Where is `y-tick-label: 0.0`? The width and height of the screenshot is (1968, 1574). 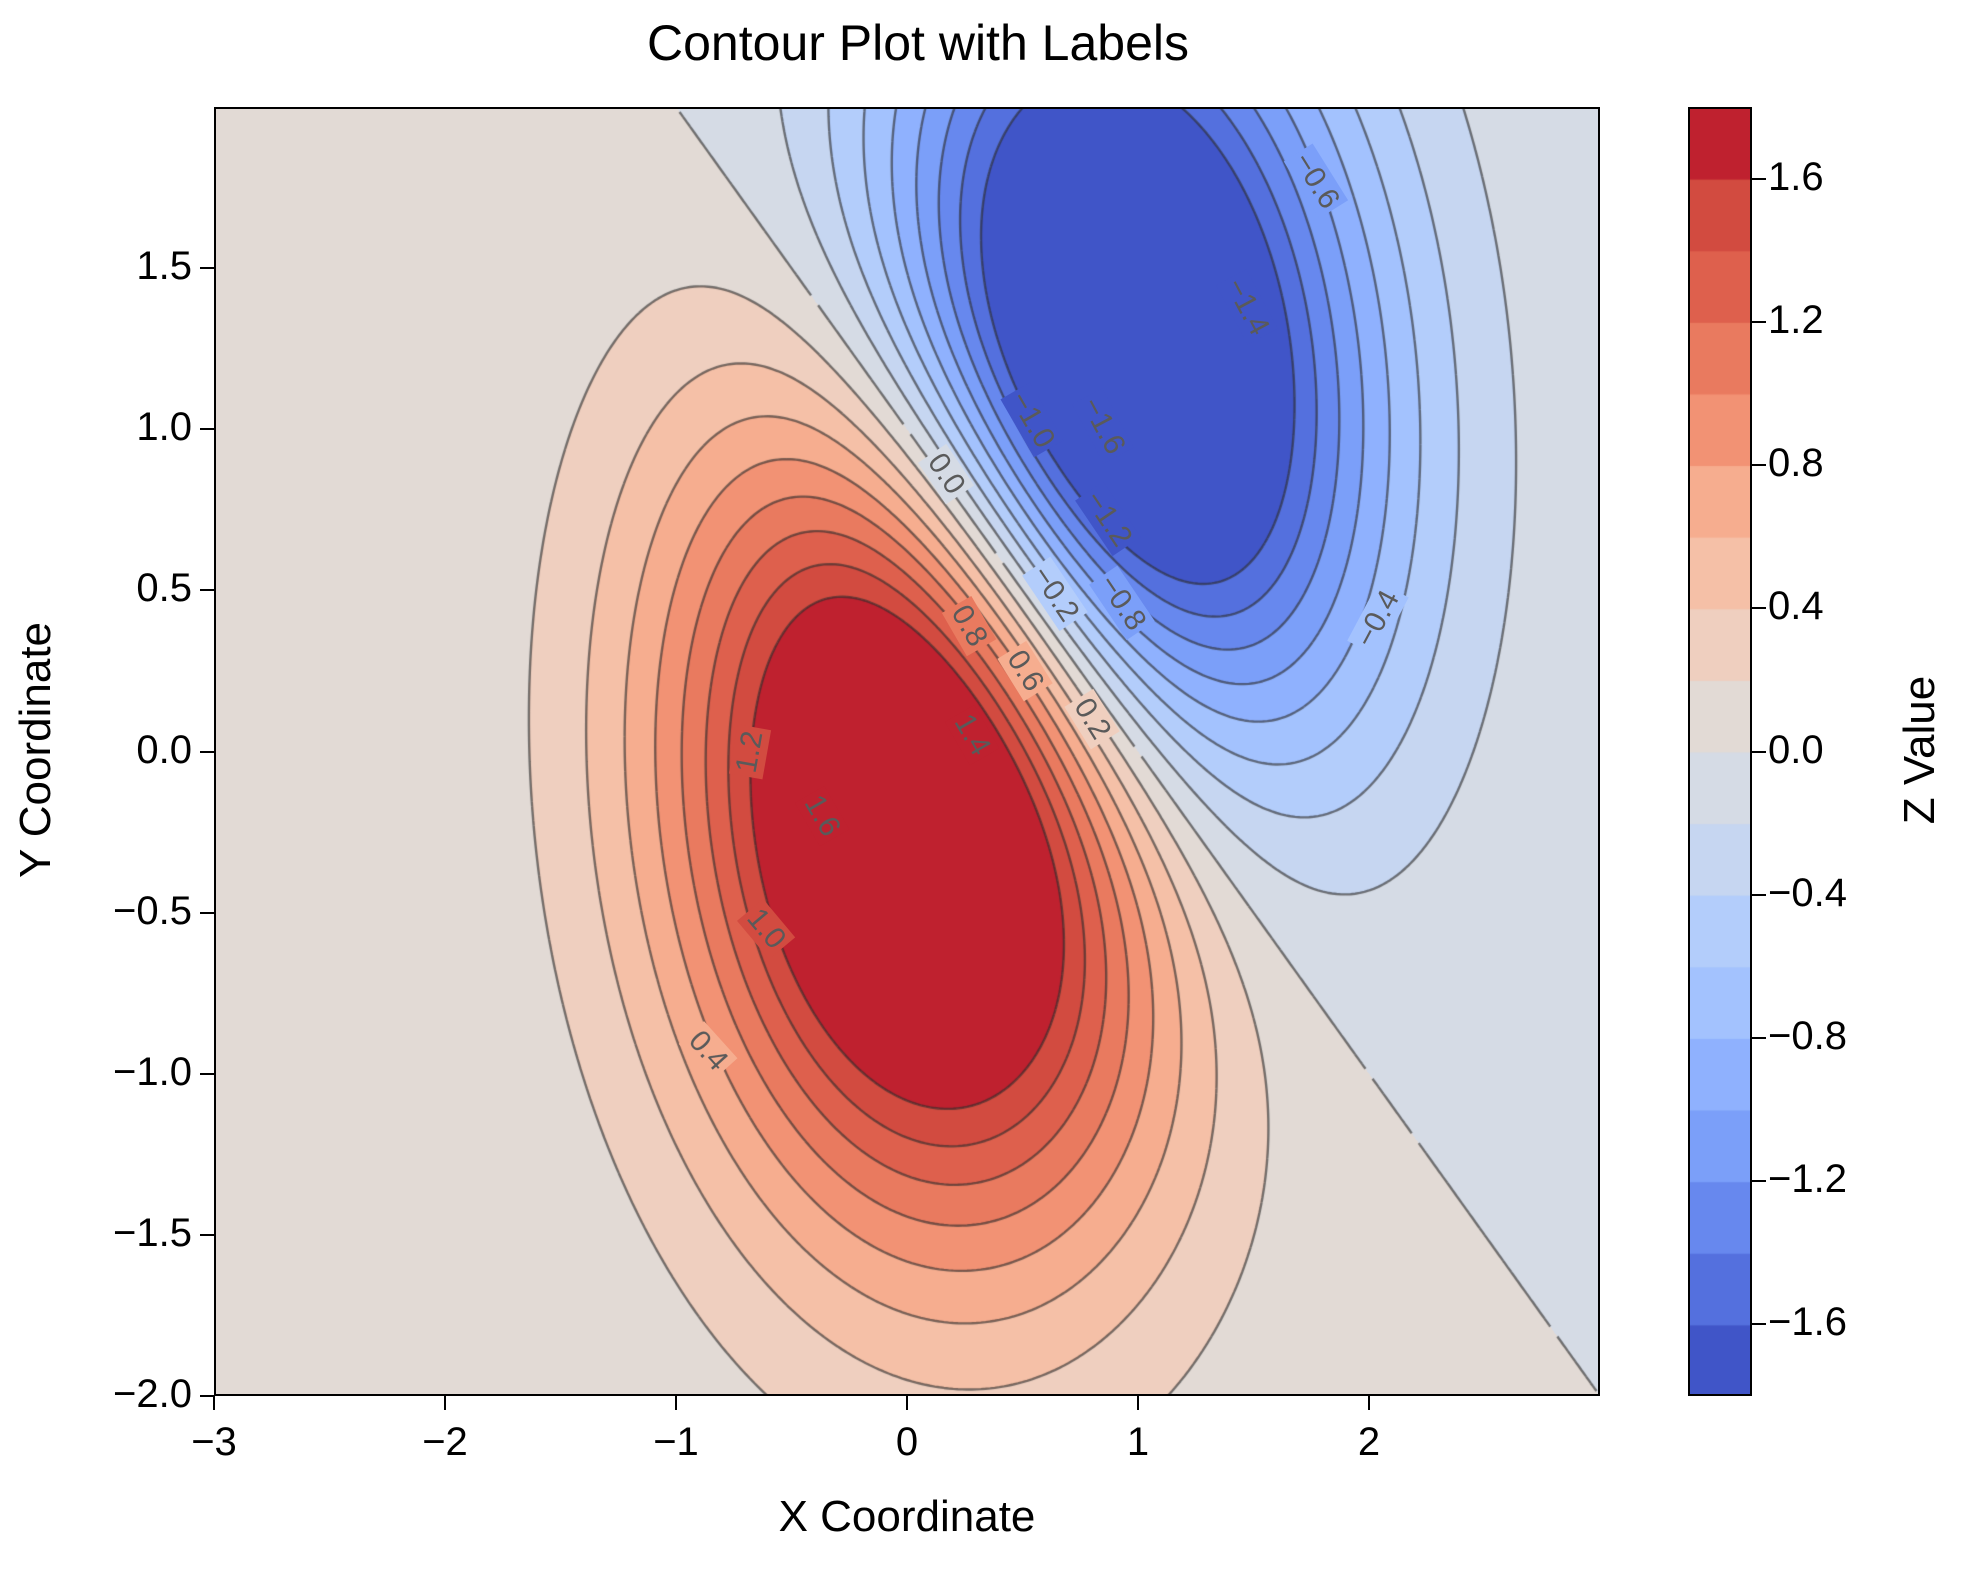 y-tick-label: 0.0 is located at coordinates (164, 749).